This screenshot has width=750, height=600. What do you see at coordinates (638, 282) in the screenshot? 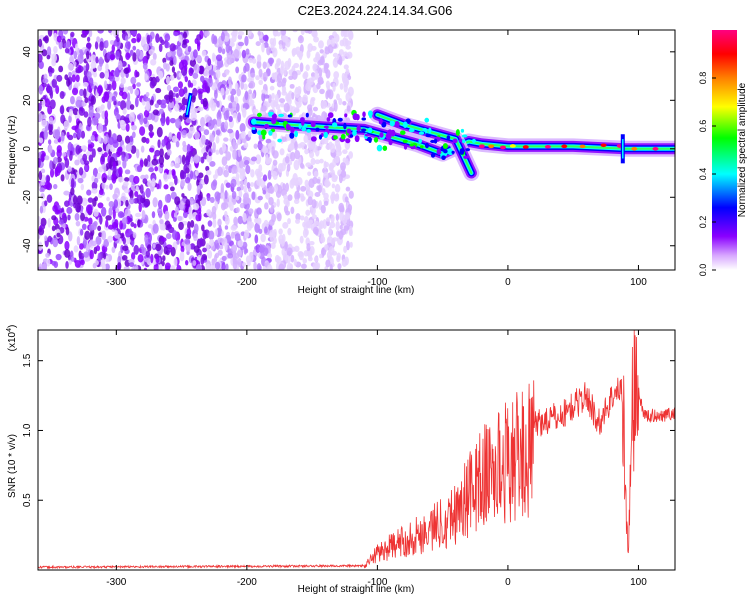
I see `spectrogram-x-tick-label: 100` at bounding box center [638, 282].